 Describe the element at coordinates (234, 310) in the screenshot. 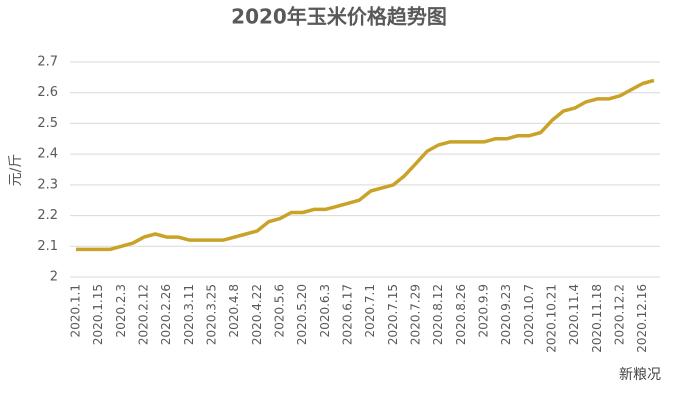

I see `x-tick-label: 2020.4.8` at that location.